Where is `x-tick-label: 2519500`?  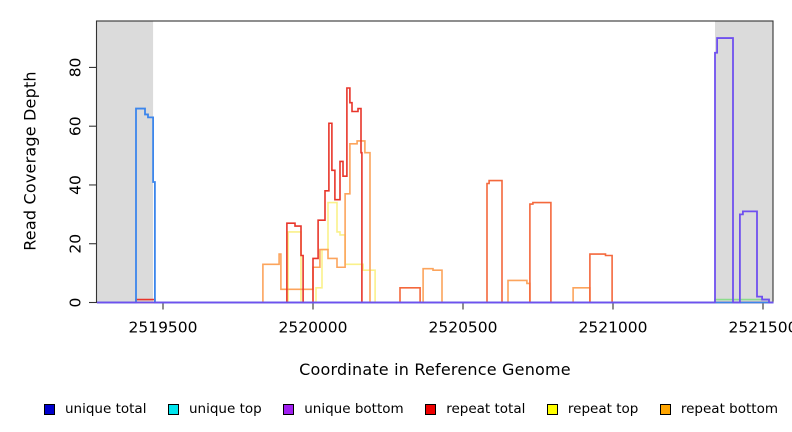
x-tick-label: 2519500 is located at coordinates (162, 328).